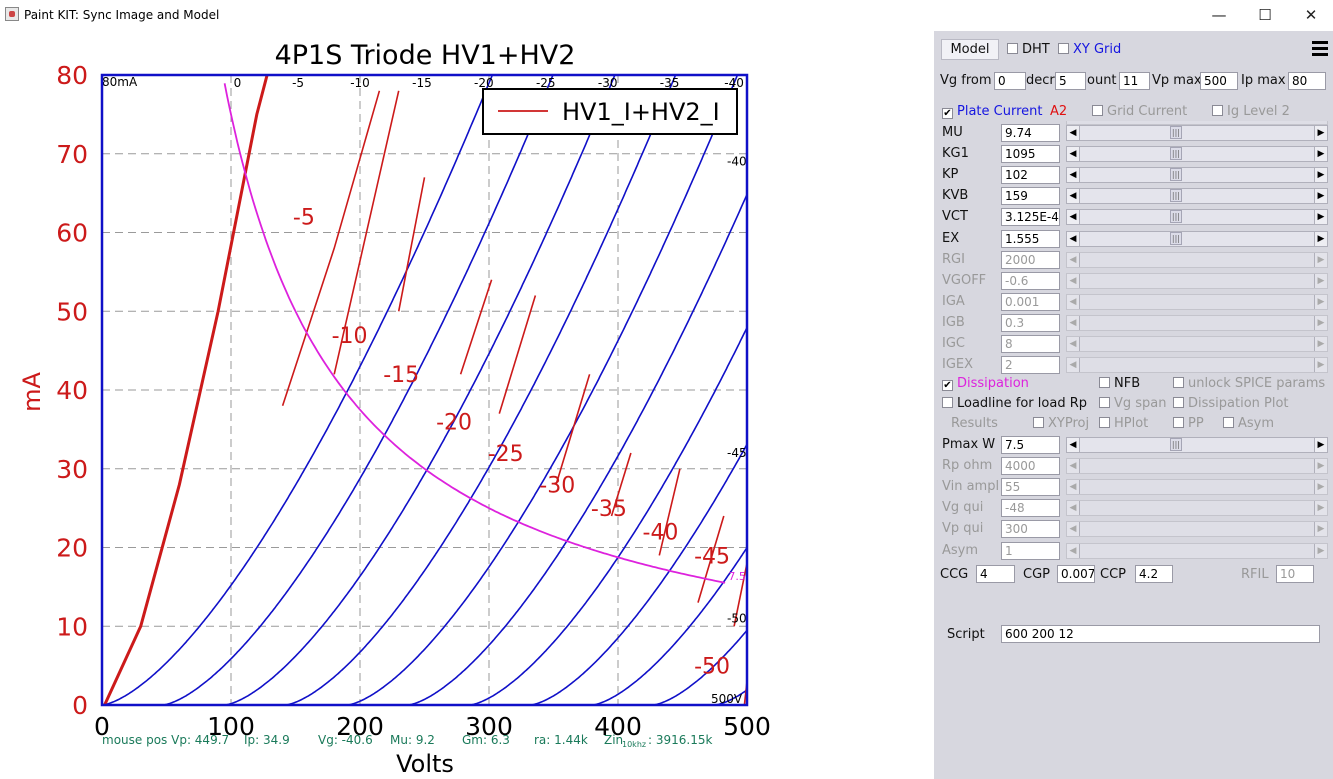 The width and height of the screenshot is (1333, 779). Describe the element at coordinates (1178, 422) in the screenshot. I see `pp-checkbox-box` at that location.